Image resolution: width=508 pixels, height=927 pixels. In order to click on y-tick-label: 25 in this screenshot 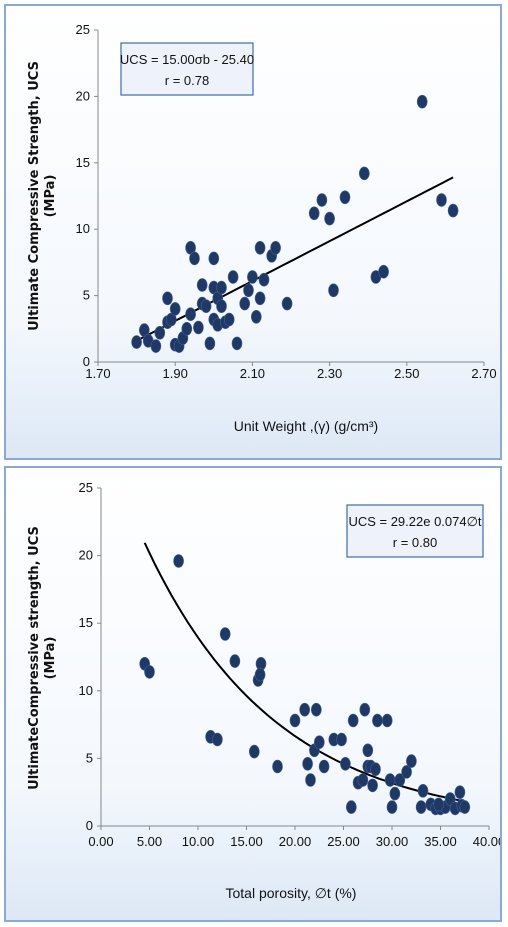, I will do `click(83, 29)`.